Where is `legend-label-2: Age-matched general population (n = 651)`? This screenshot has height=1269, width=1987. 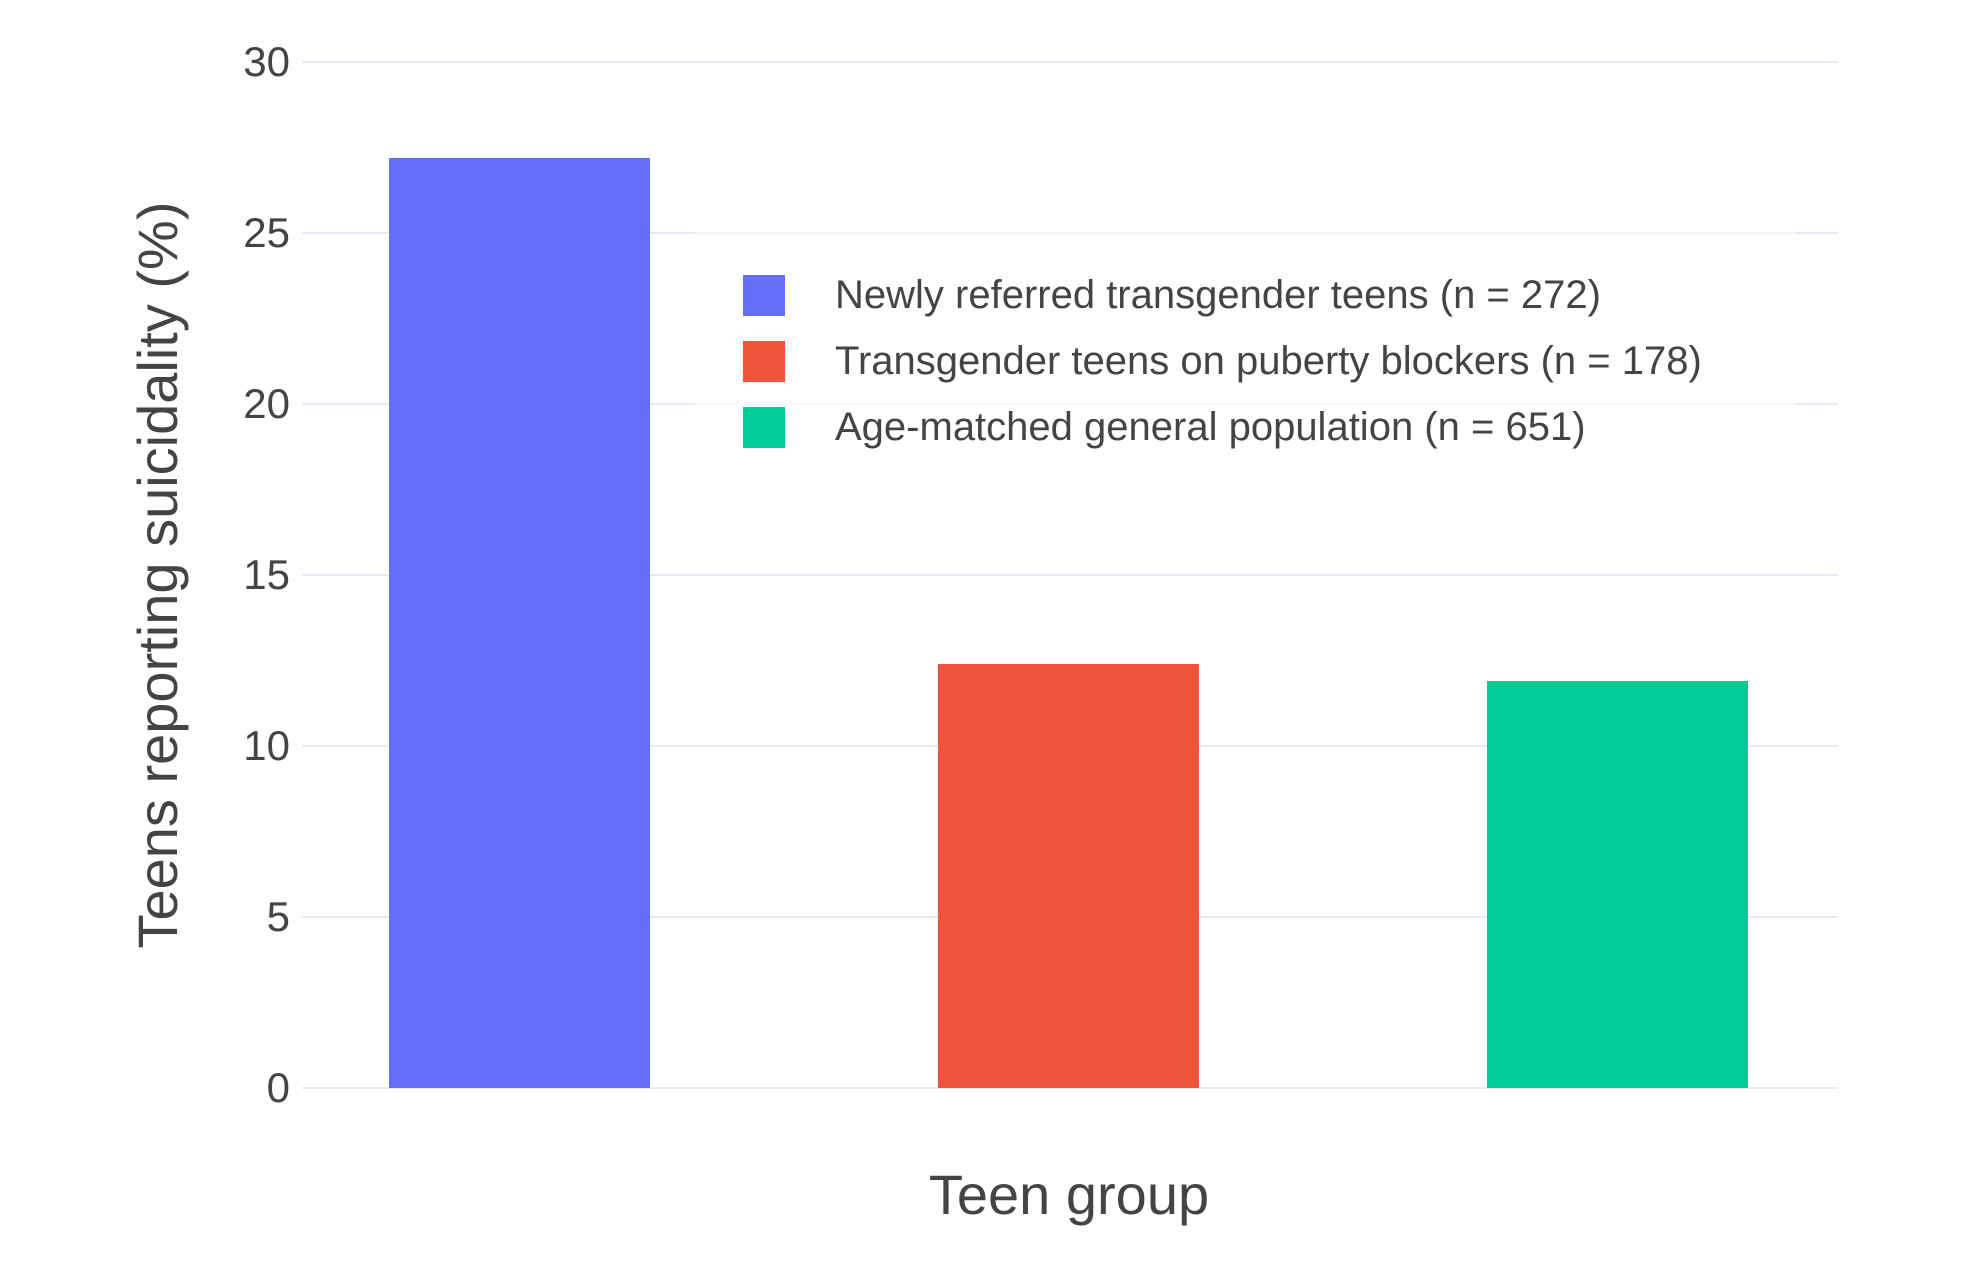
legend-label-2: Age-matched general population (n = 651) is located at coordinates (1210, 426).